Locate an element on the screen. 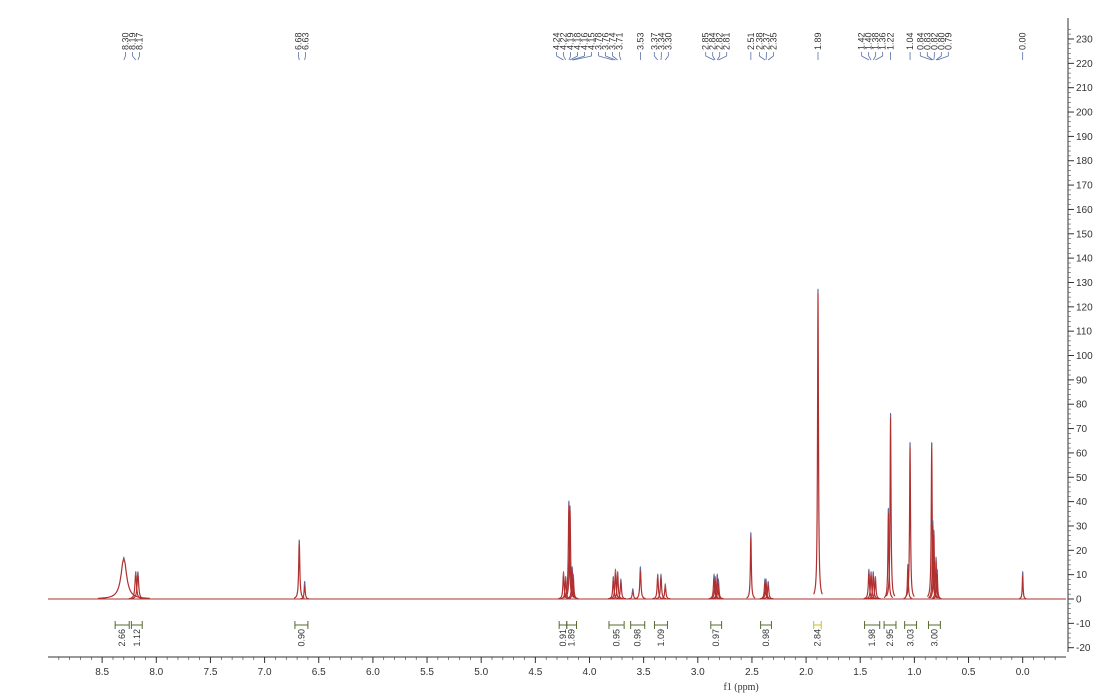 Image resolution: width=1103 pixels, height=697 pixels. y-tick-label: 190 is located at coordinates (1084, 137).